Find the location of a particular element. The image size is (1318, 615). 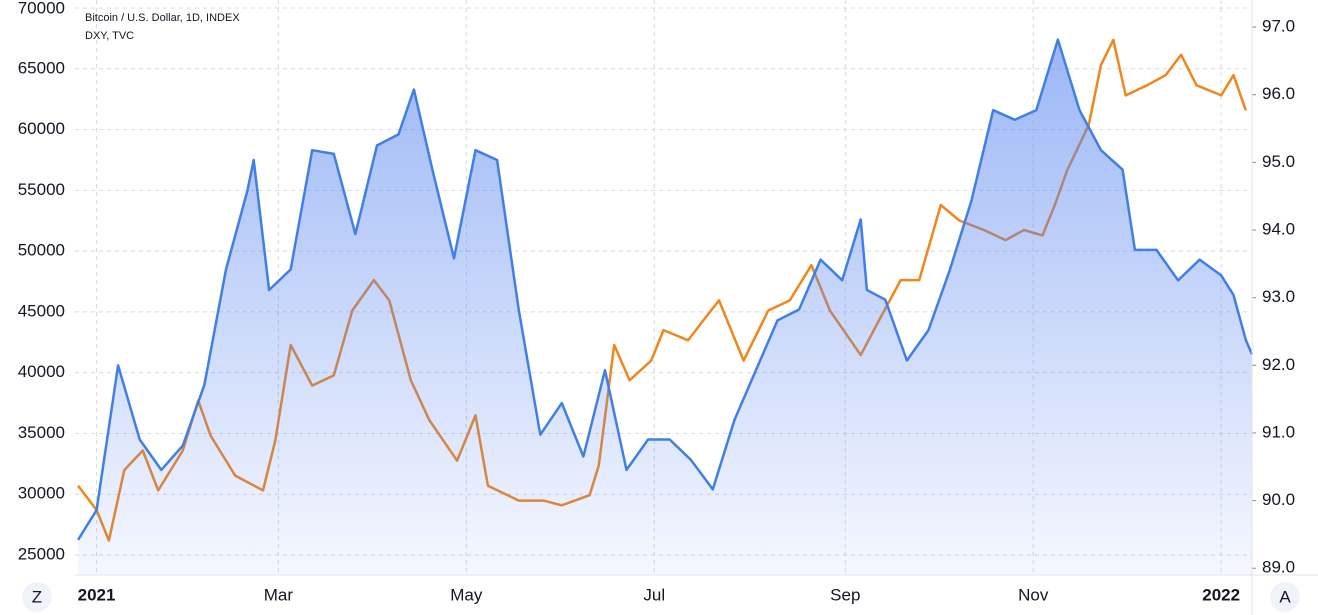

y2-tick-label: 96.0 is located at coordinates (1278, 93).